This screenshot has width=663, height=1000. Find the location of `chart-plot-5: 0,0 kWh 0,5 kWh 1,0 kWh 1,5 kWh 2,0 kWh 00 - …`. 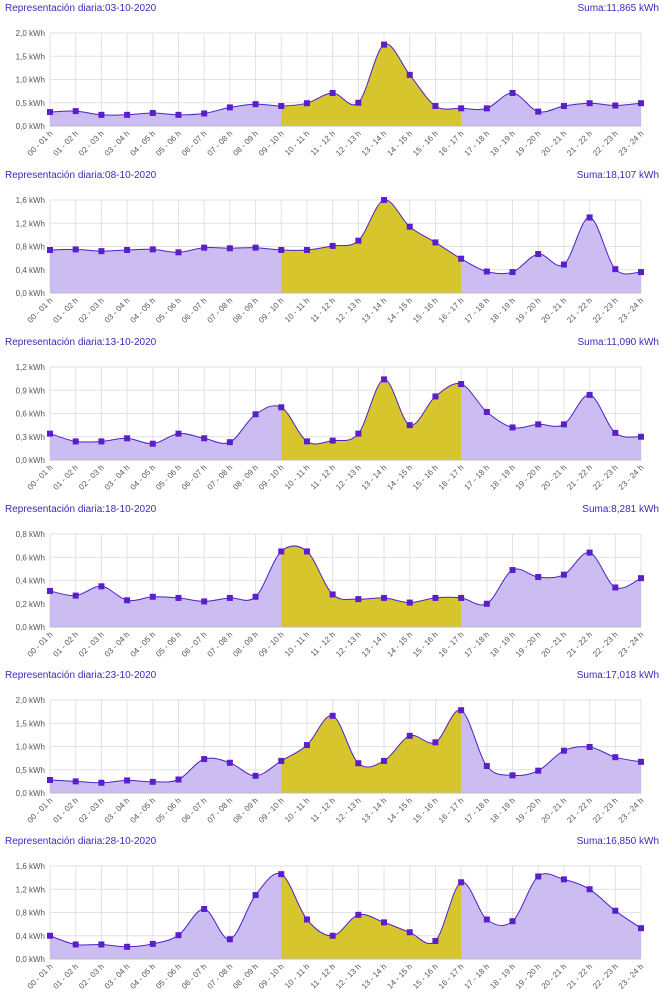

chart-plot-5: 0,0 kWh 0,5 kWh 1,0 kWh 1,5 kWh 2,0 kWh 00 - … is located at coordinates (331, 760).